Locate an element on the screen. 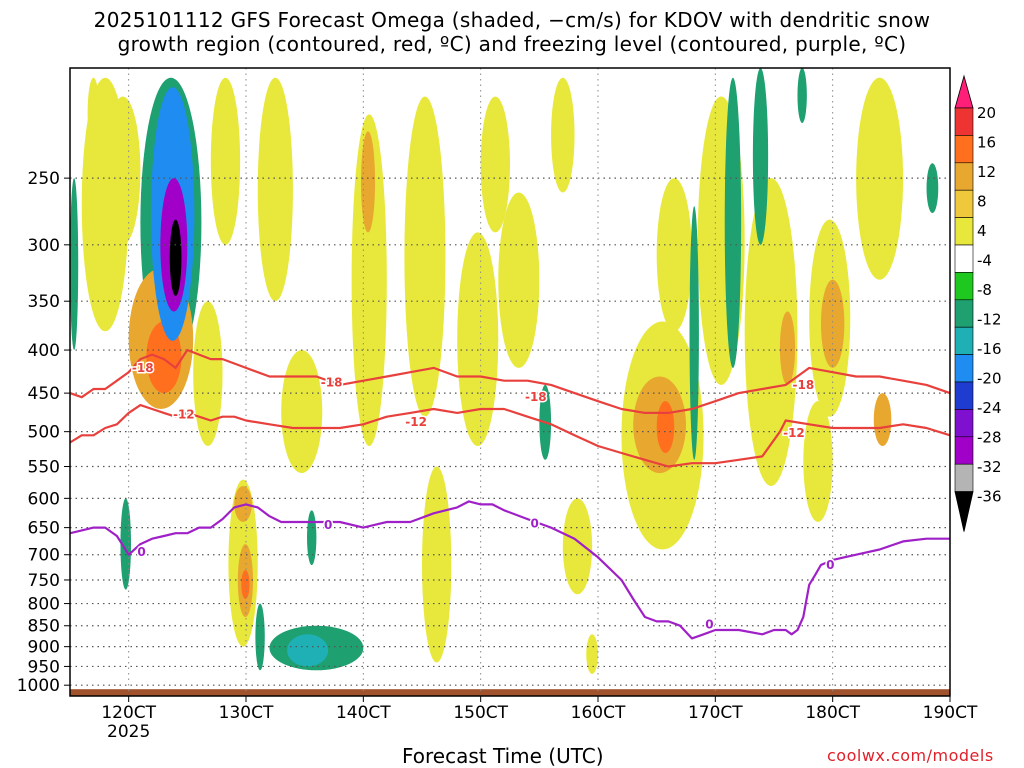 This screenshot has width=1024, height=768. colorbar-label-2: 12 is located at coordinates (986, 172).